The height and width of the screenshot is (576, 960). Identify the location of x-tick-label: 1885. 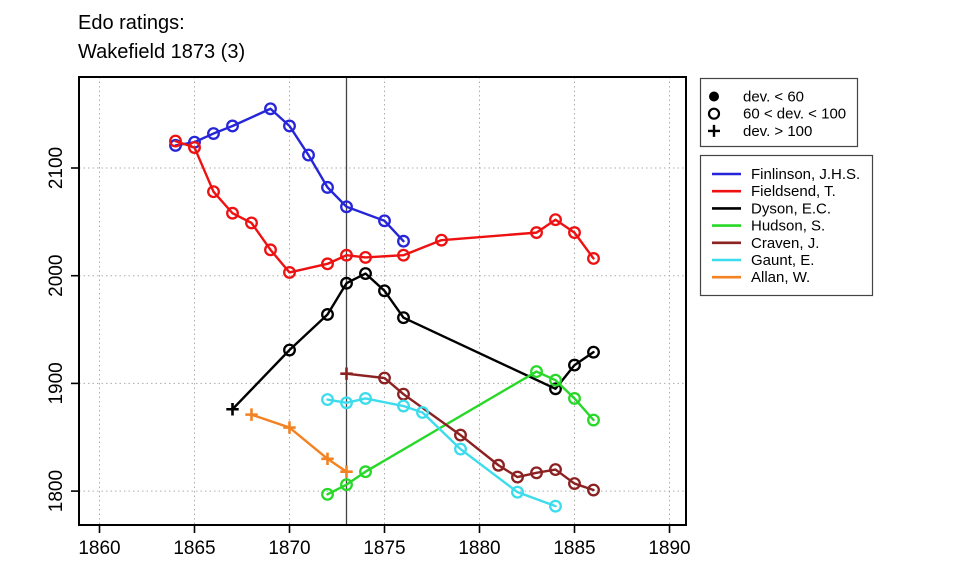
(574, 548).